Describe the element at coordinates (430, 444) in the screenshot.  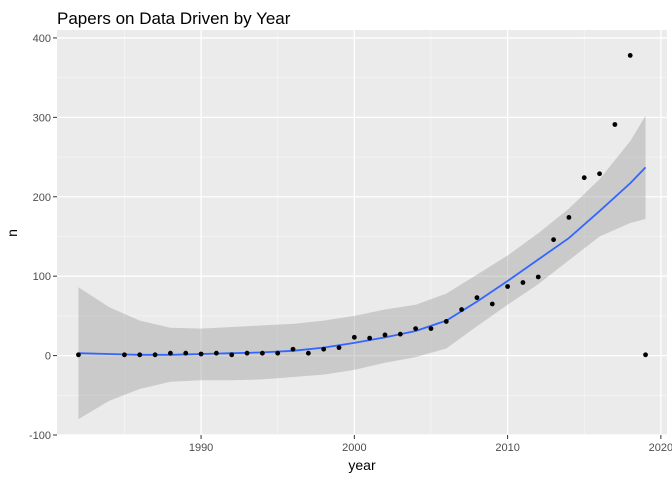
I see `x-axis-ticks: 1990 2000 2010 2020` at that location.